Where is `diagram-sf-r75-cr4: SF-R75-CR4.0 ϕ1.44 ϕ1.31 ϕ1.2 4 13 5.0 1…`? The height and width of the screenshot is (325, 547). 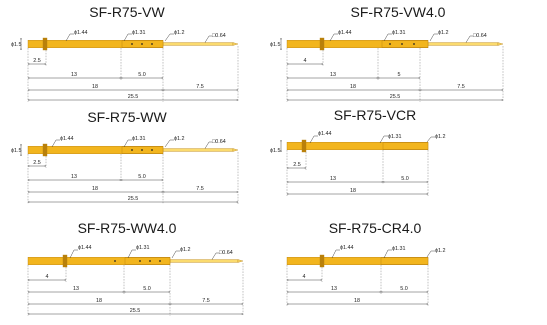
diagram-sf-r75-cr4: SF-R75-CR4.0 ϕ1.44 ϕ1.31 ϕ1.2 4 13 5.0 1… is located at coordinates (366, 263).